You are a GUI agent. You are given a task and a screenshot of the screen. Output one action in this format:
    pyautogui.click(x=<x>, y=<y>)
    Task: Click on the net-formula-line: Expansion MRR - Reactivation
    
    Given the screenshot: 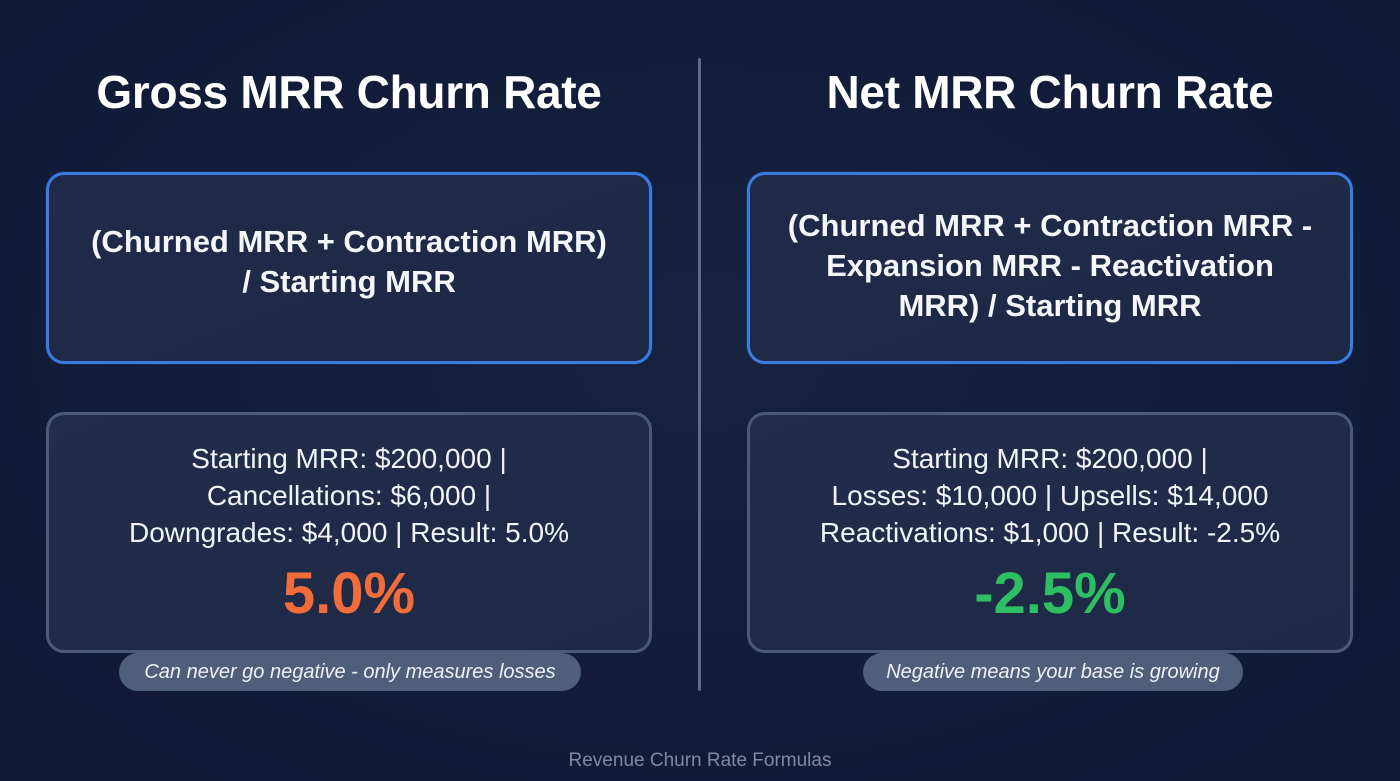 What is the action you would take?
    pyautogui.click(x=1050, y=265)
    